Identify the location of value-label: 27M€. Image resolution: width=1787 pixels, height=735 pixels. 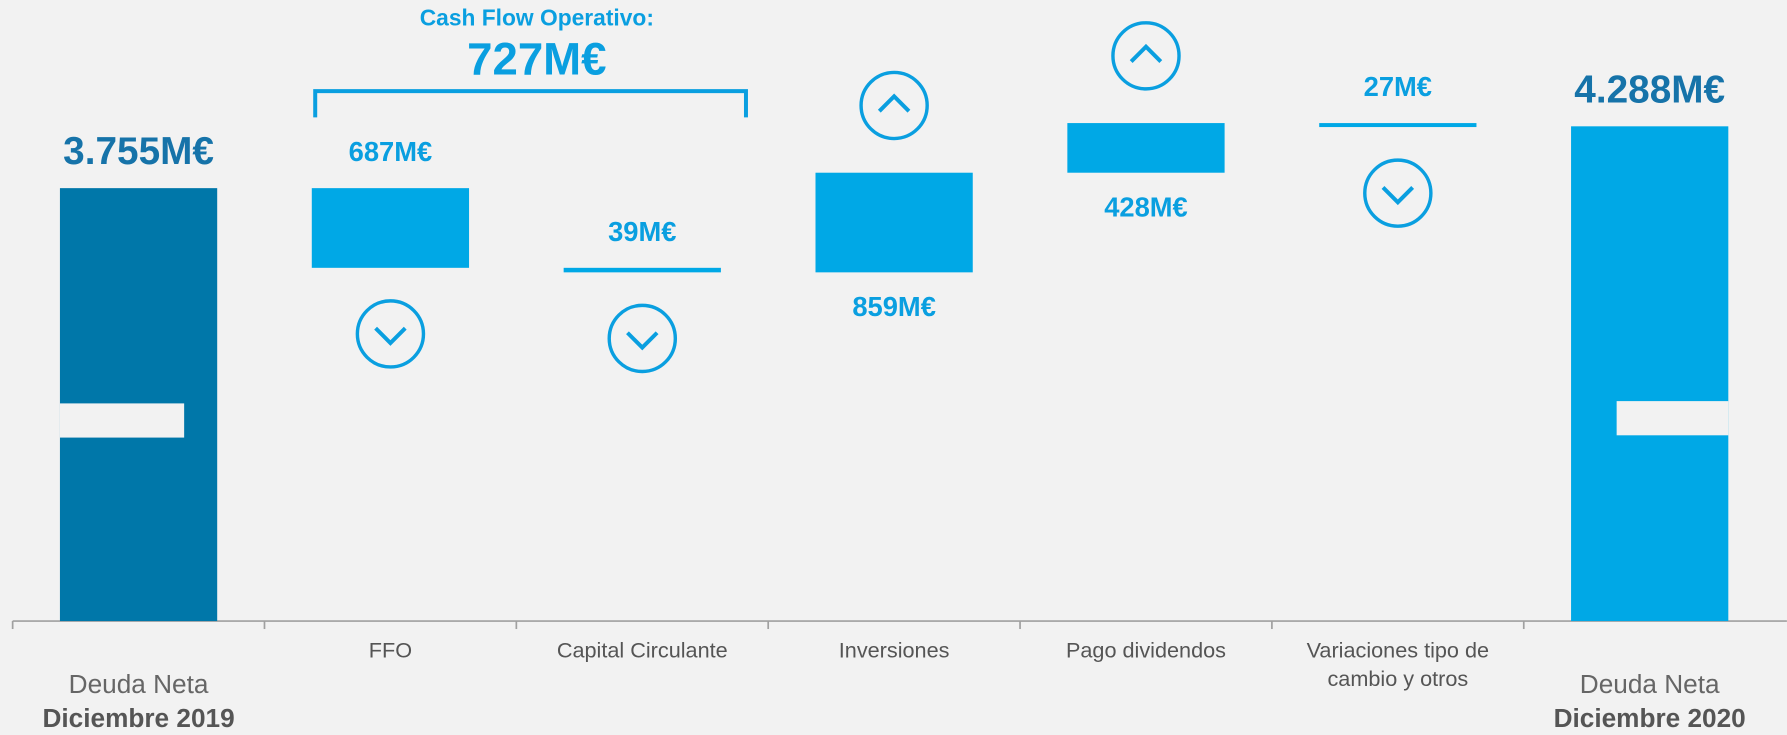
(1398, 86).